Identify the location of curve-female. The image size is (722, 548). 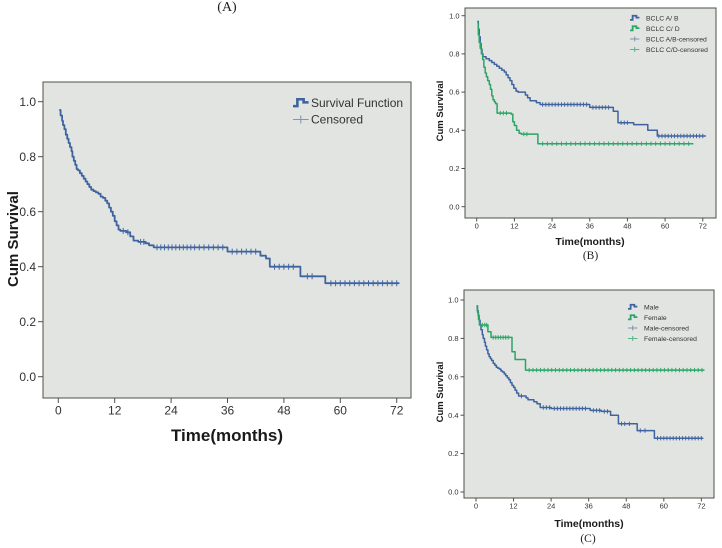
(590, 338).